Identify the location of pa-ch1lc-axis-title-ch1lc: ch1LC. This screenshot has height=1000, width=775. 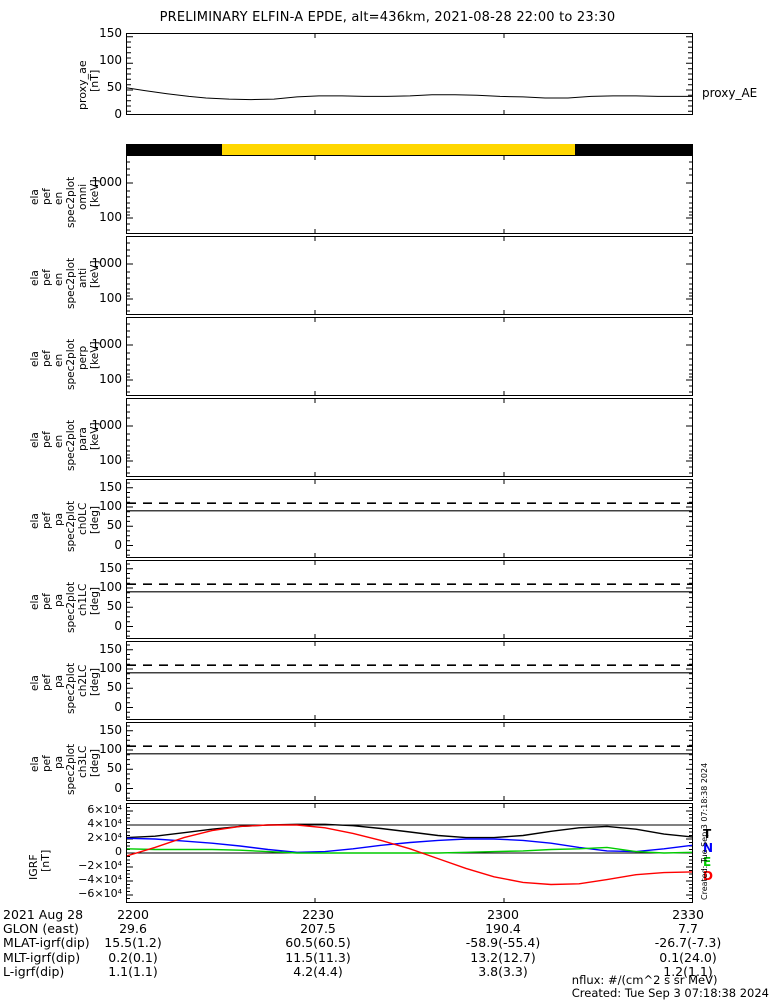
(83, 599).